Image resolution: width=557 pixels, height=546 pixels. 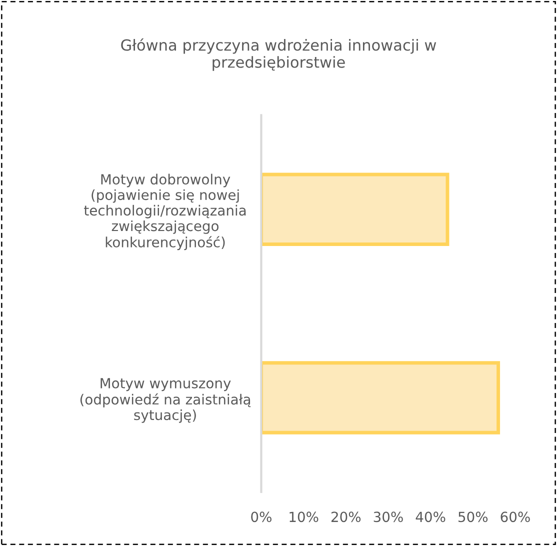 What do you see at coordinates (261, 517) in the screenshot?
I see `x-tick-label: 0%` at bounding box center [261, 517].